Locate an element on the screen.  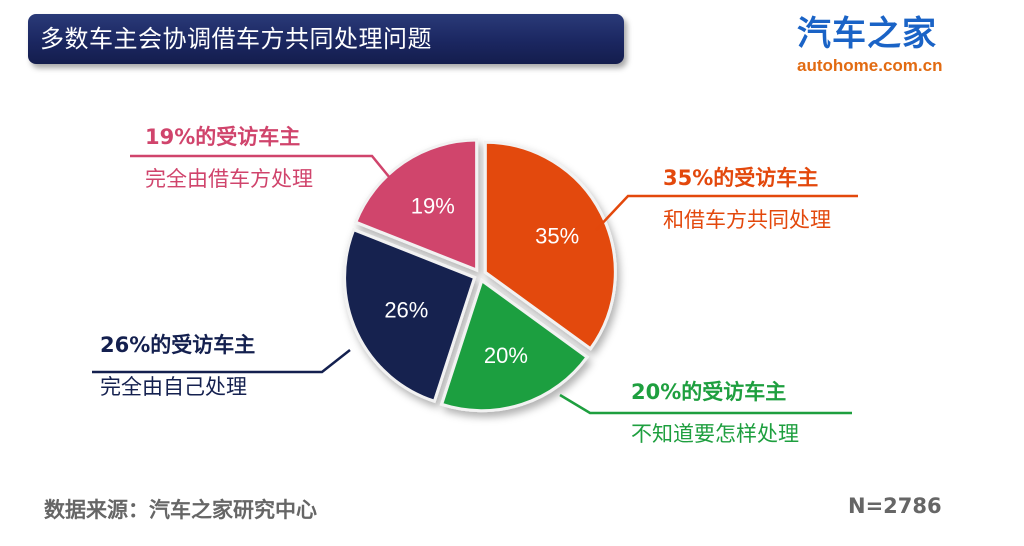
annotation-slice-0: 35%的受访车主 和借车方共同处理 is located at coordinates (747, 199).